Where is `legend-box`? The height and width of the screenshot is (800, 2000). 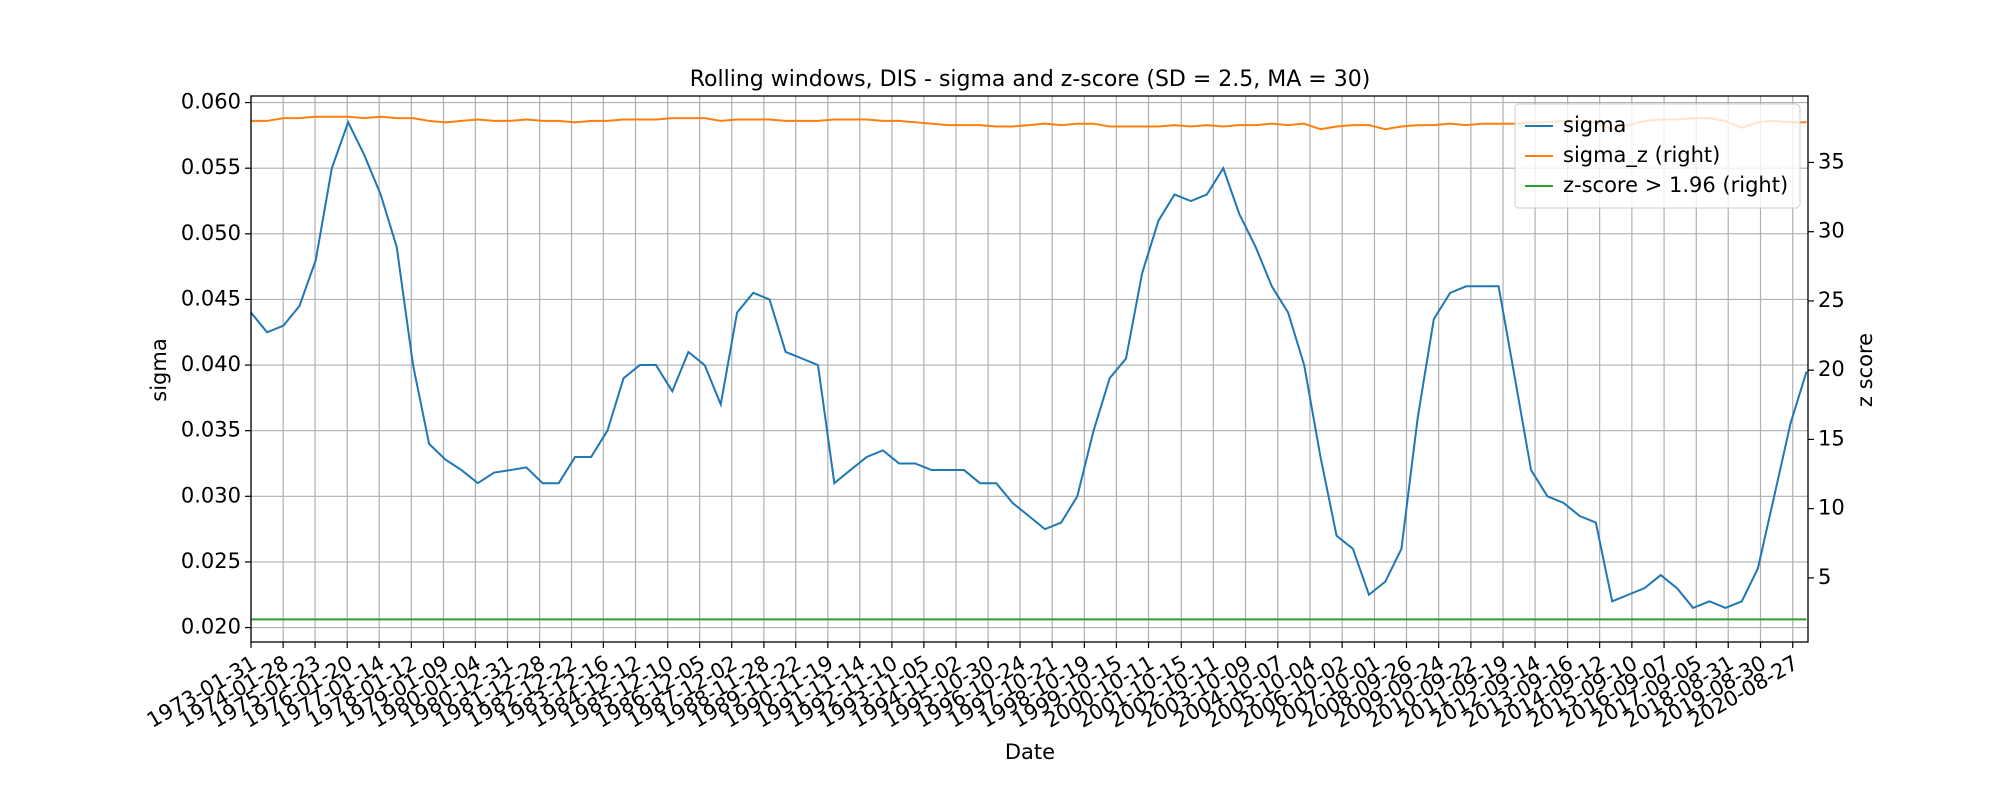
legend-box is located at coordinates (1657, 156).